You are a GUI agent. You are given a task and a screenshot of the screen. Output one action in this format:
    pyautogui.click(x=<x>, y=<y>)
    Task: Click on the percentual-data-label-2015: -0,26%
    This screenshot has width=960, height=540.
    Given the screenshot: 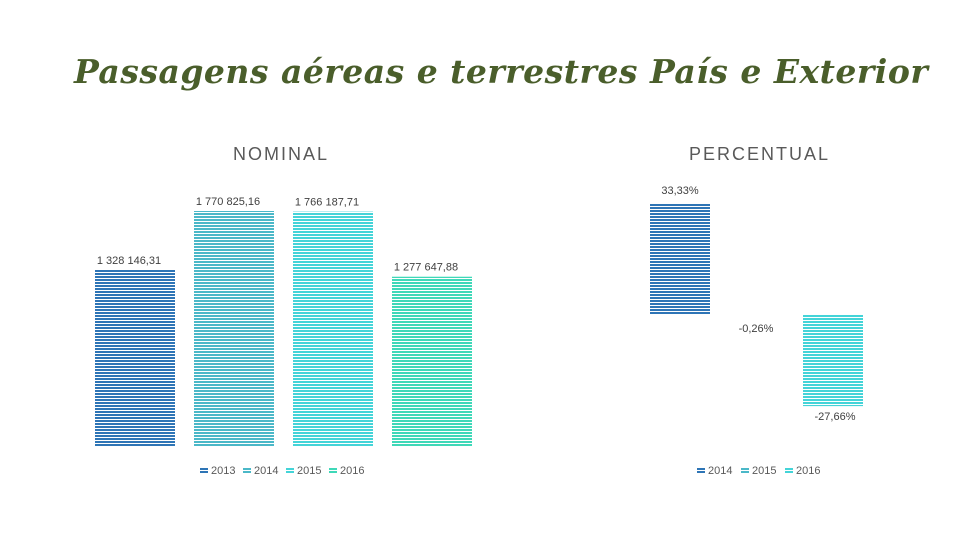 What is the action you would take?
    pyautogui.click(x=756, y=329)
    